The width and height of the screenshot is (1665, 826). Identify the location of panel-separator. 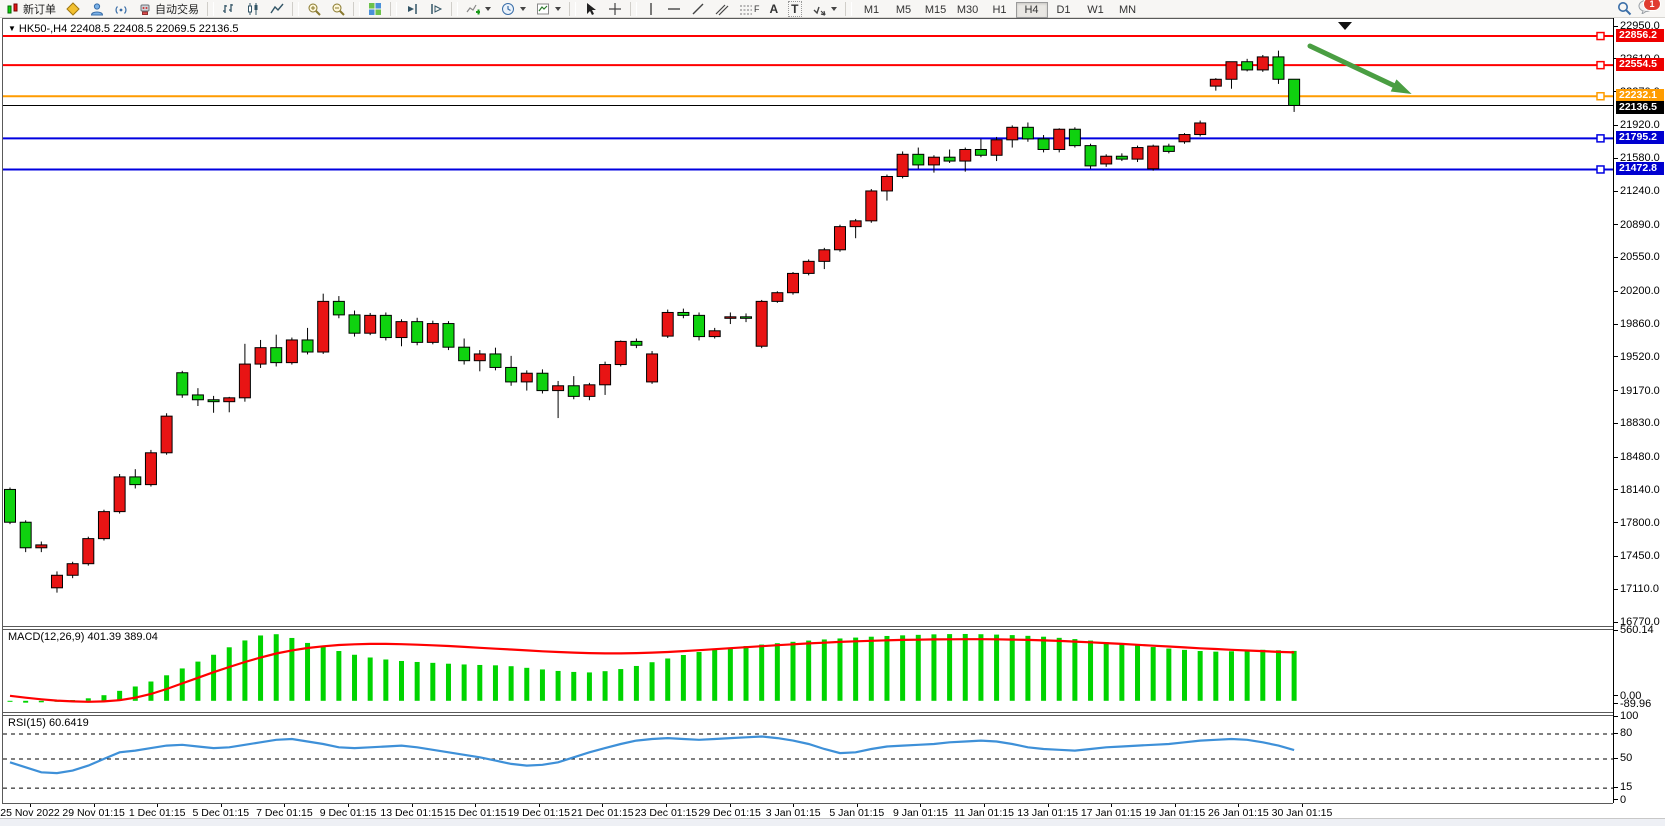
(808, 628).